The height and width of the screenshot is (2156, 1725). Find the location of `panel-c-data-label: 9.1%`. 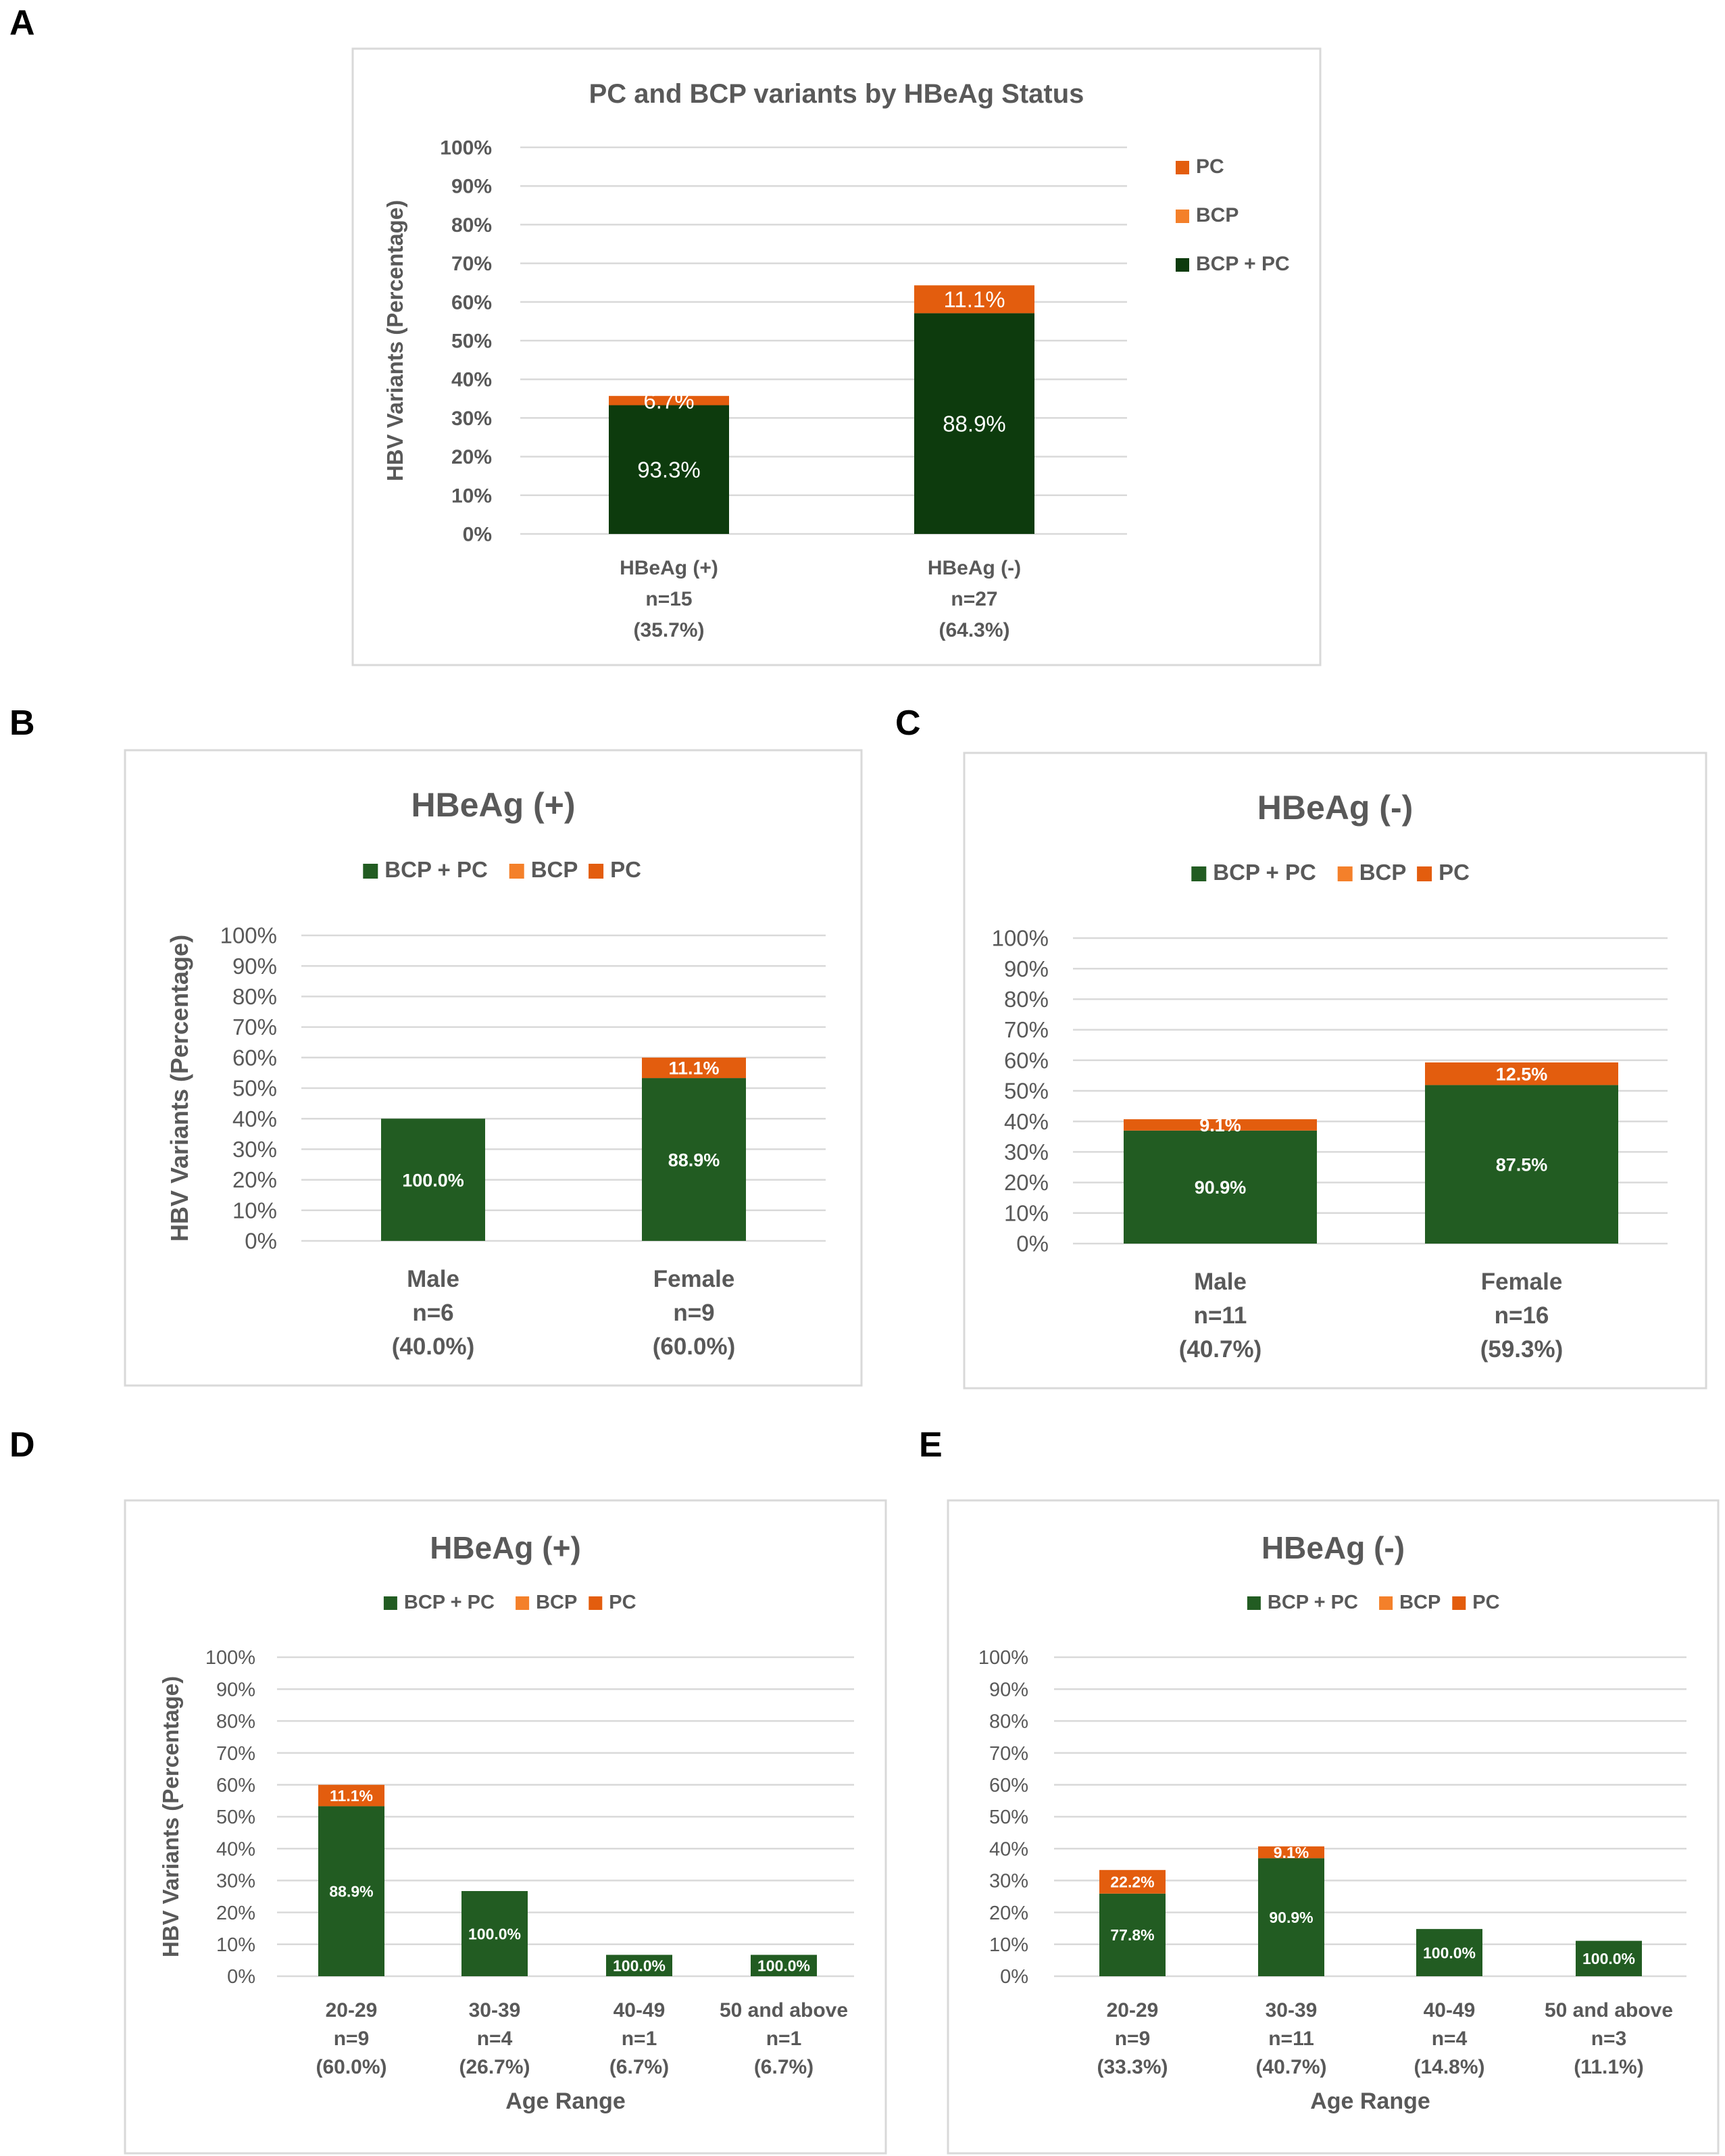

panel-c-data-label: 9.1% is located at coordinates (1220, 1125).